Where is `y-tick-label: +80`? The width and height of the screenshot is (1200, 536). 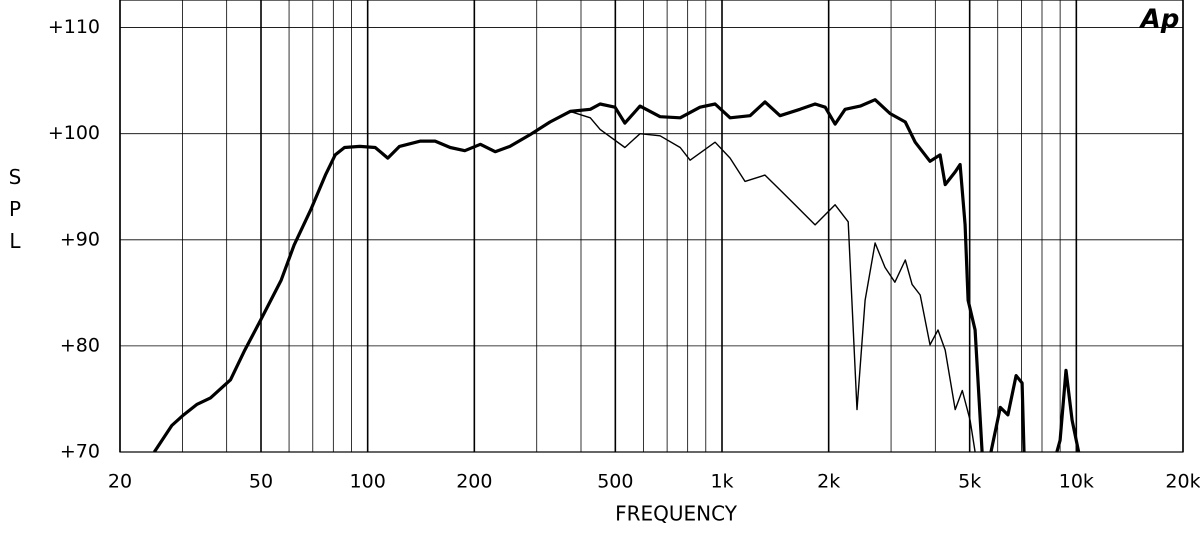 y-tick-label: +80 is located at coordinates (80, 345).